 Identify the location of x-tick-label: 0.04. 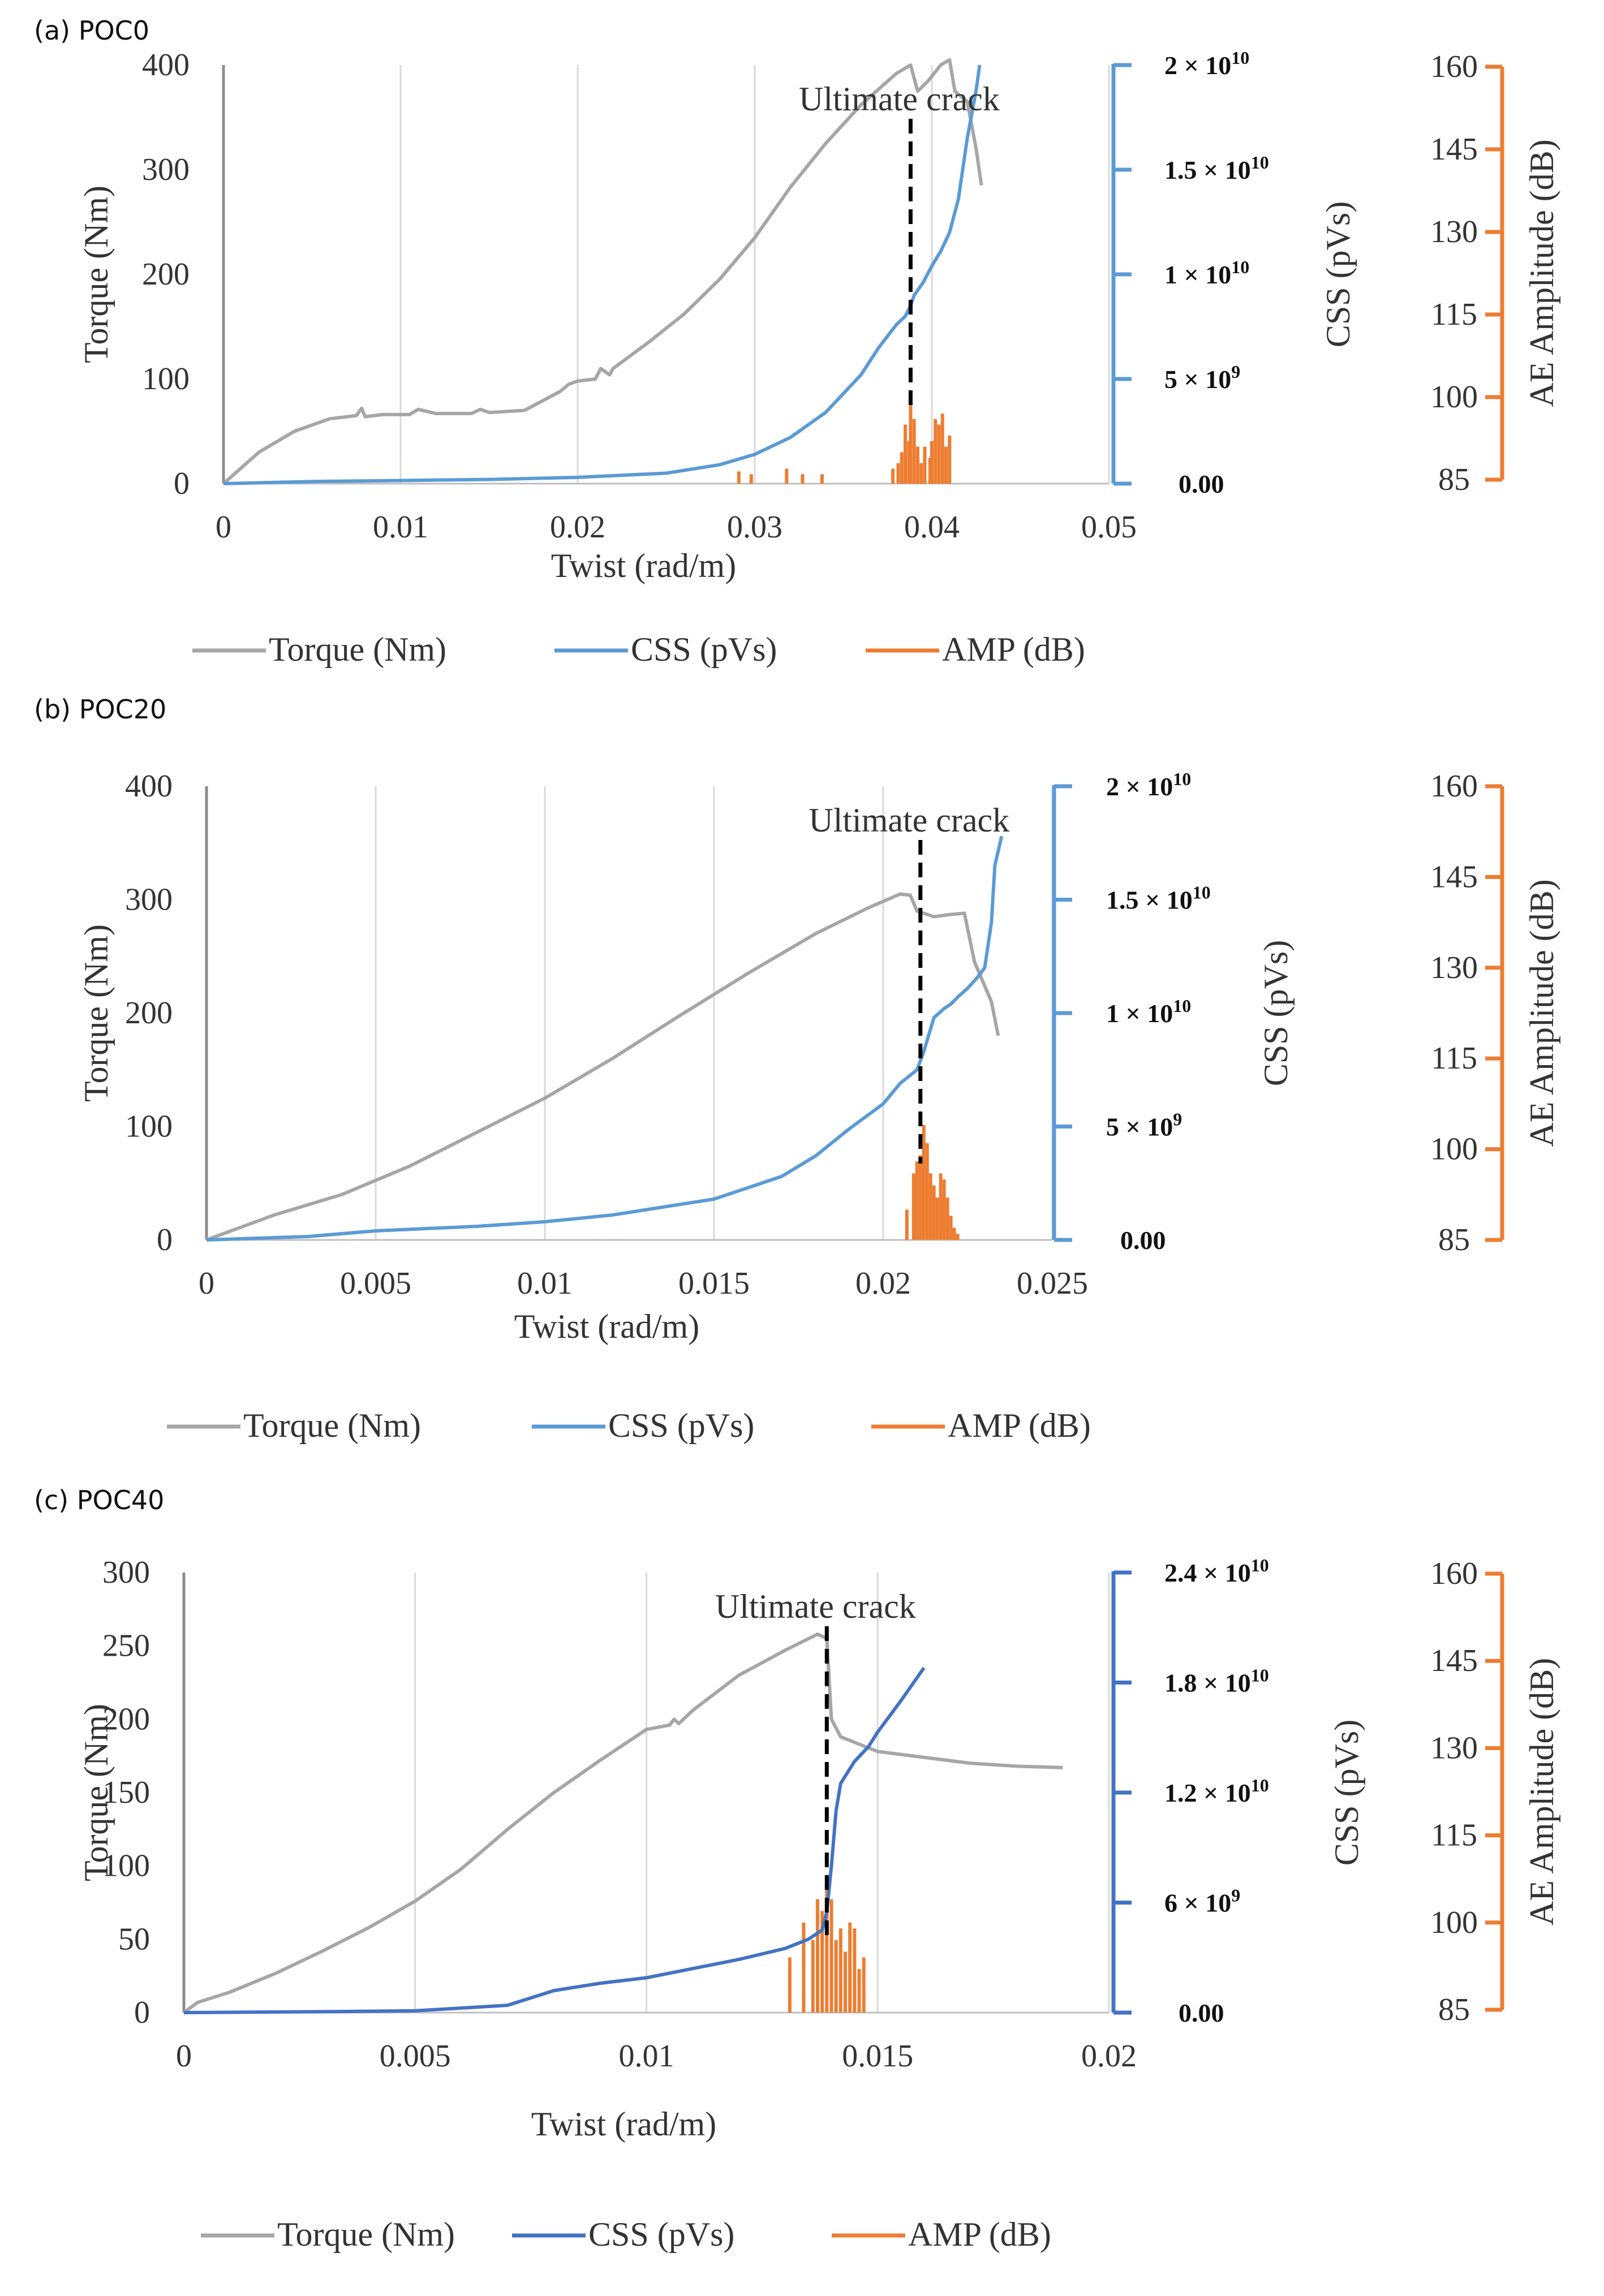
(932, 527).